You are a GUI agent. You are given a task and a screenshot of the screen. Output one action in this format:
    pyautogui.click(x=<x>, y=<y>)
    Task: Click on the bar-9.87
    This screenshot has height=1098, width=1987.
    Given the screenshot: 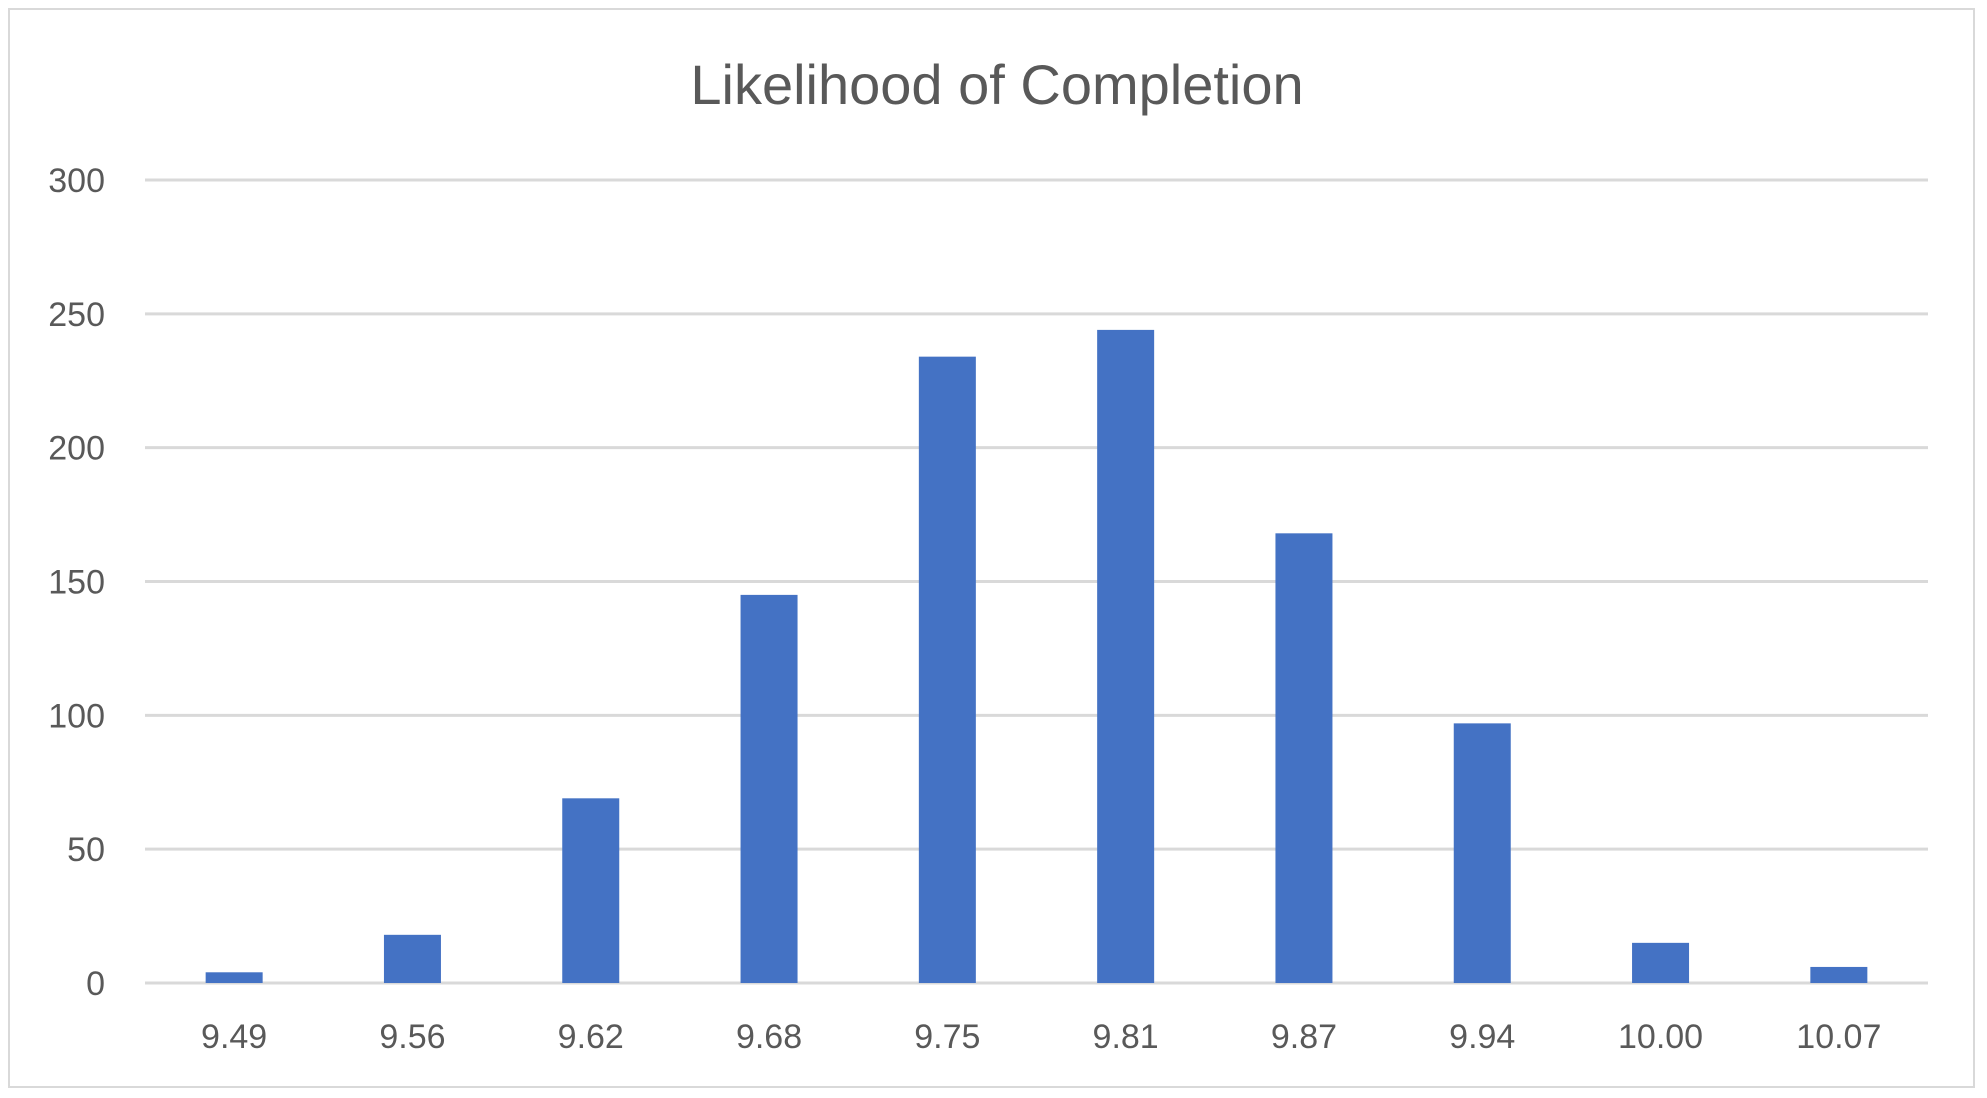 What is the action you would take?
    pyautogui.click(x=1304, y=758)
    